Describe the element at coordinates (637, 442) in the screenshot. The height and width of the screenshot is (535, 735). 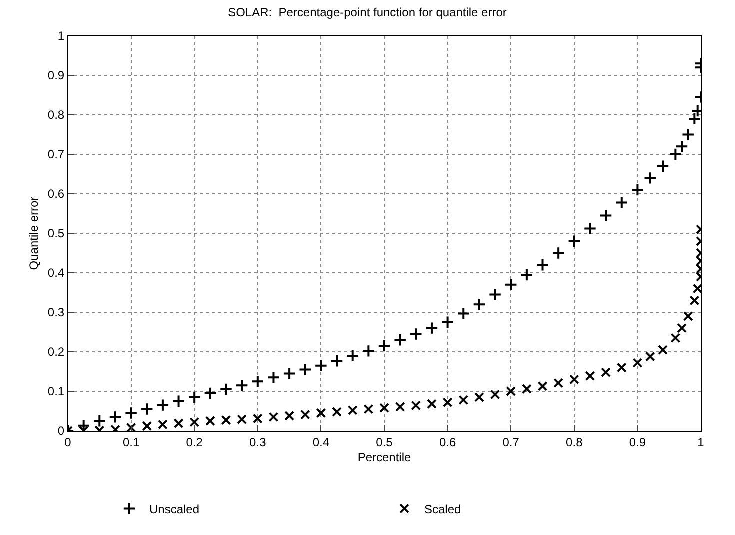
I see `x-tick-label: 0.9` at that location.